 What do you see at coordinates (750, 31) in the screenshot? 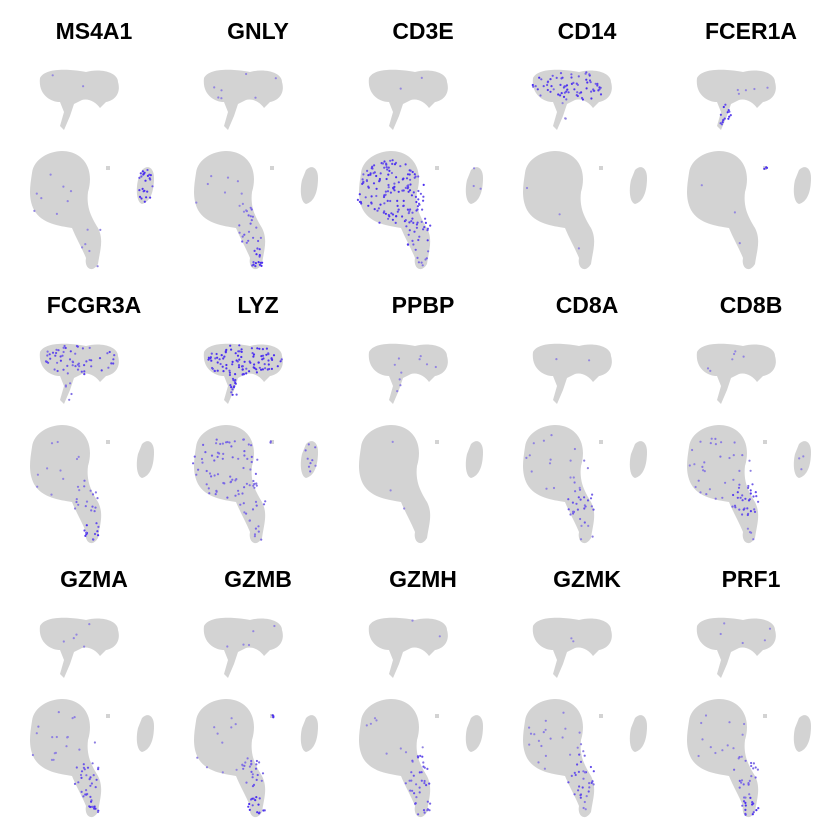
I see `panel-title: FCER1A` at bounding box center [750, 31].